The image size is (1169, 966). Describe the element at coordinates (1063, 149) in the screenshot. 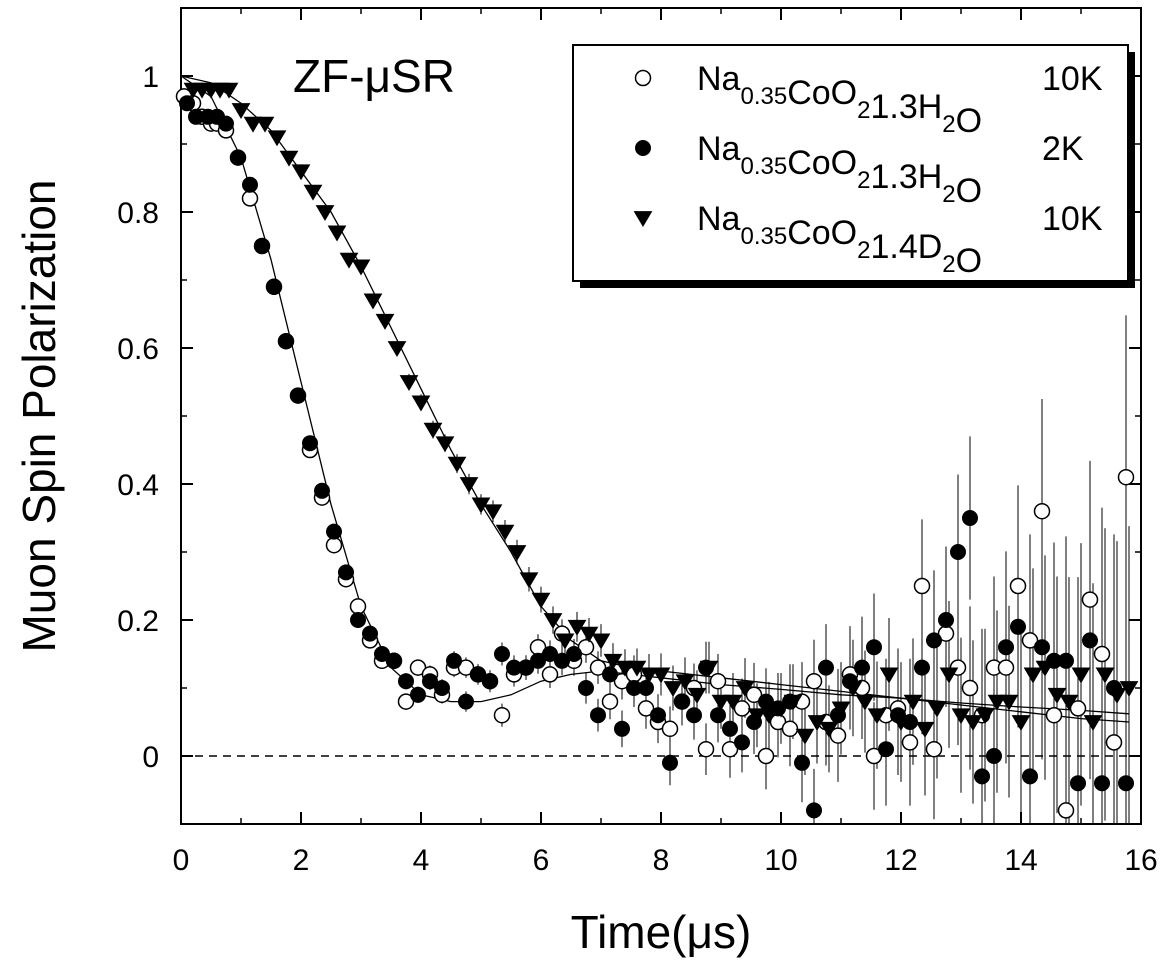

I see `legend-temp-h2o_2k: 2K` at that location.